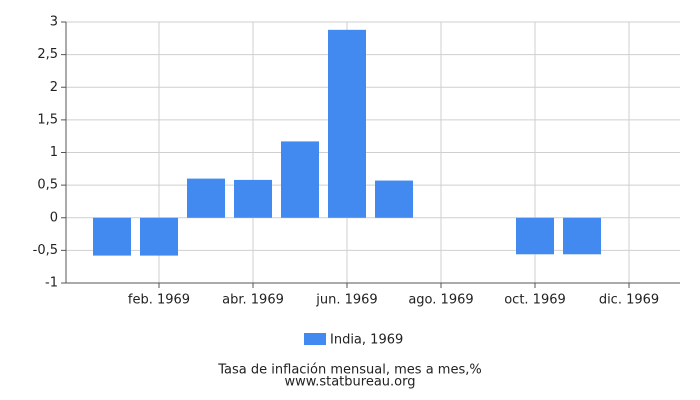 This screenshot has height=400, width=700. What do you see at coordinates (440, 300) in the screenshot?
I see `x-tick-label: ago. 1969` at bounding box center [440, 300].